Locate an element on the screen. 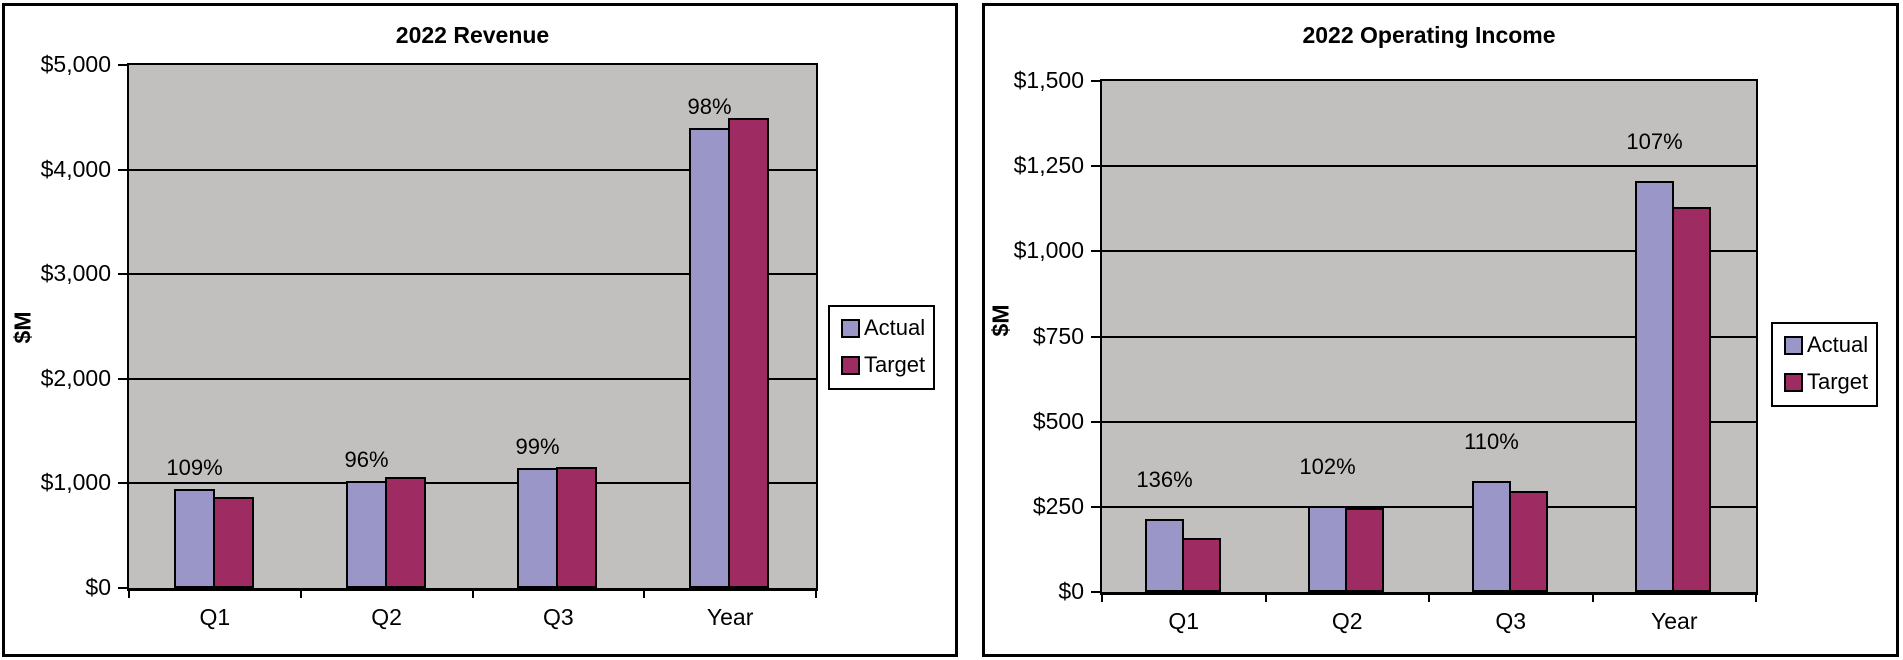 This screenshot has width=1903, height=660. y-tick-label: $5,000 is located at coordinates (75, 64).